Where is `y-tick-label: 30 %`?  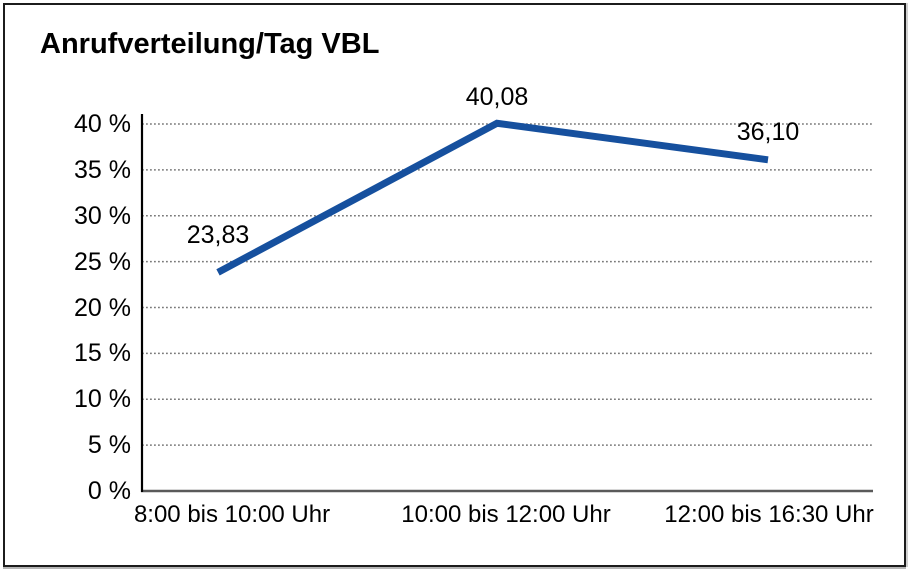
y-tick-label: 30 % is located at coordinates (102, 215).